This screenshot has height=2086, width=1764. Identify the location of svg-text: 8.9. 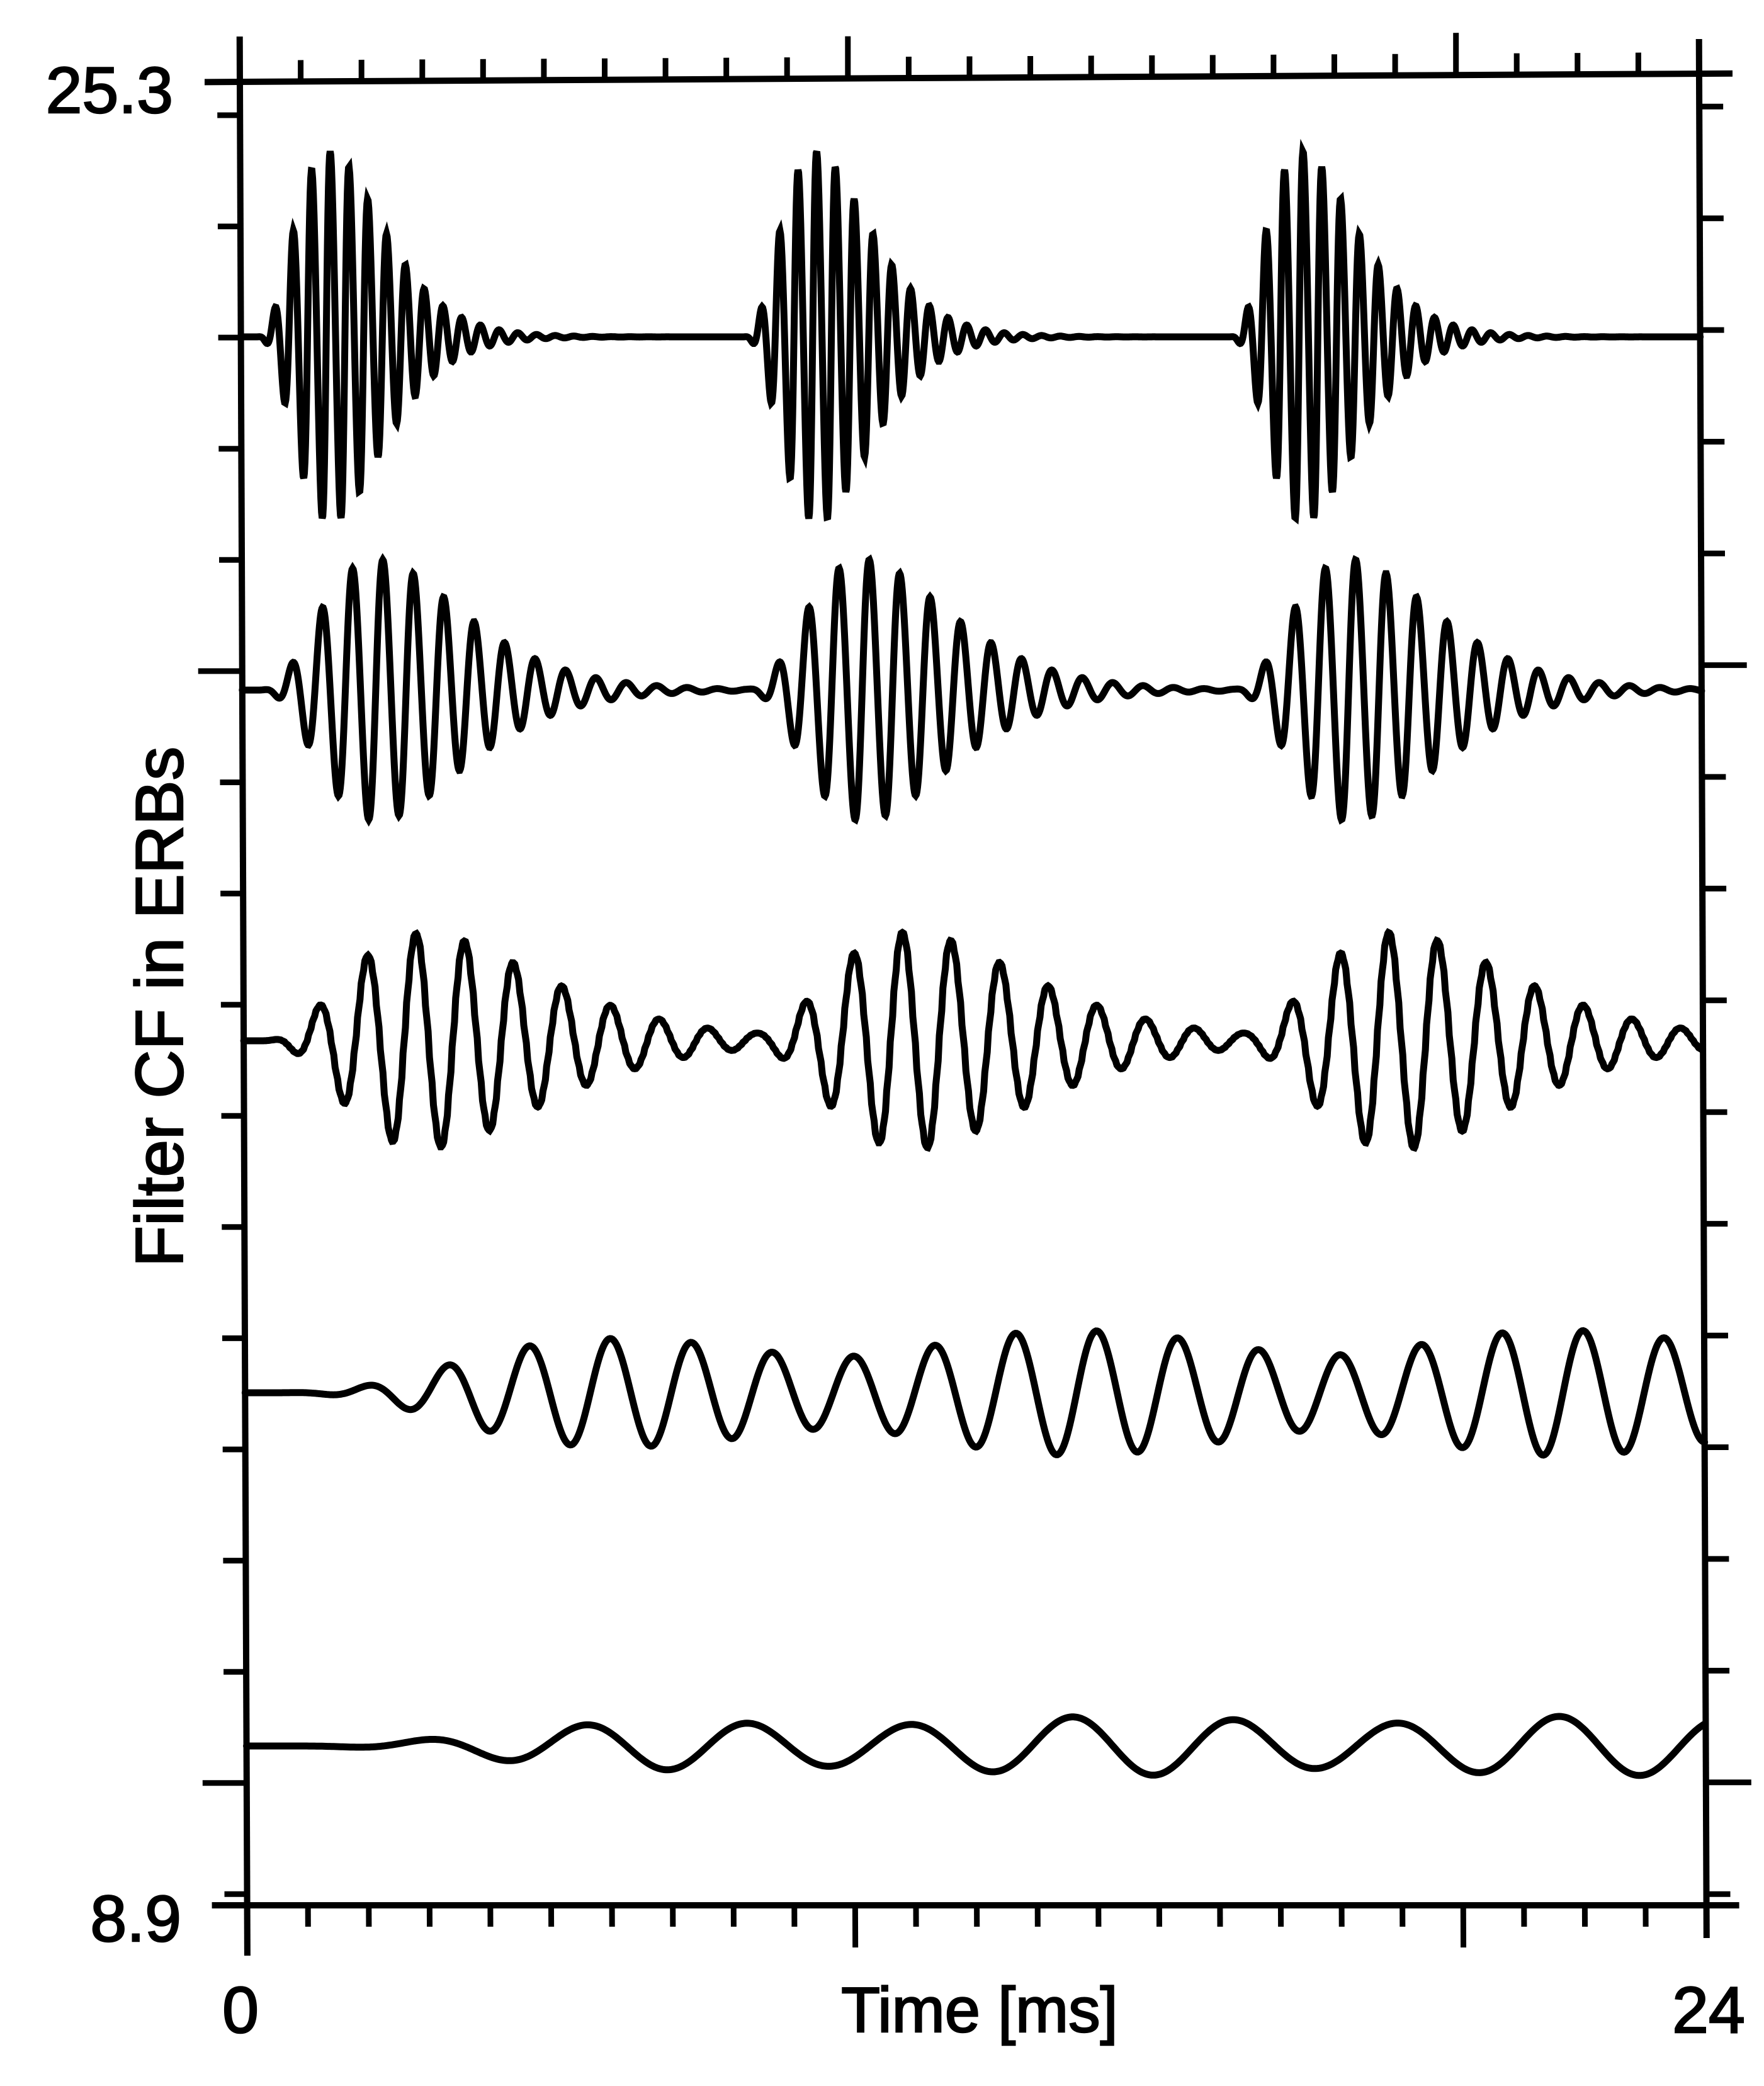
(135, 1919).